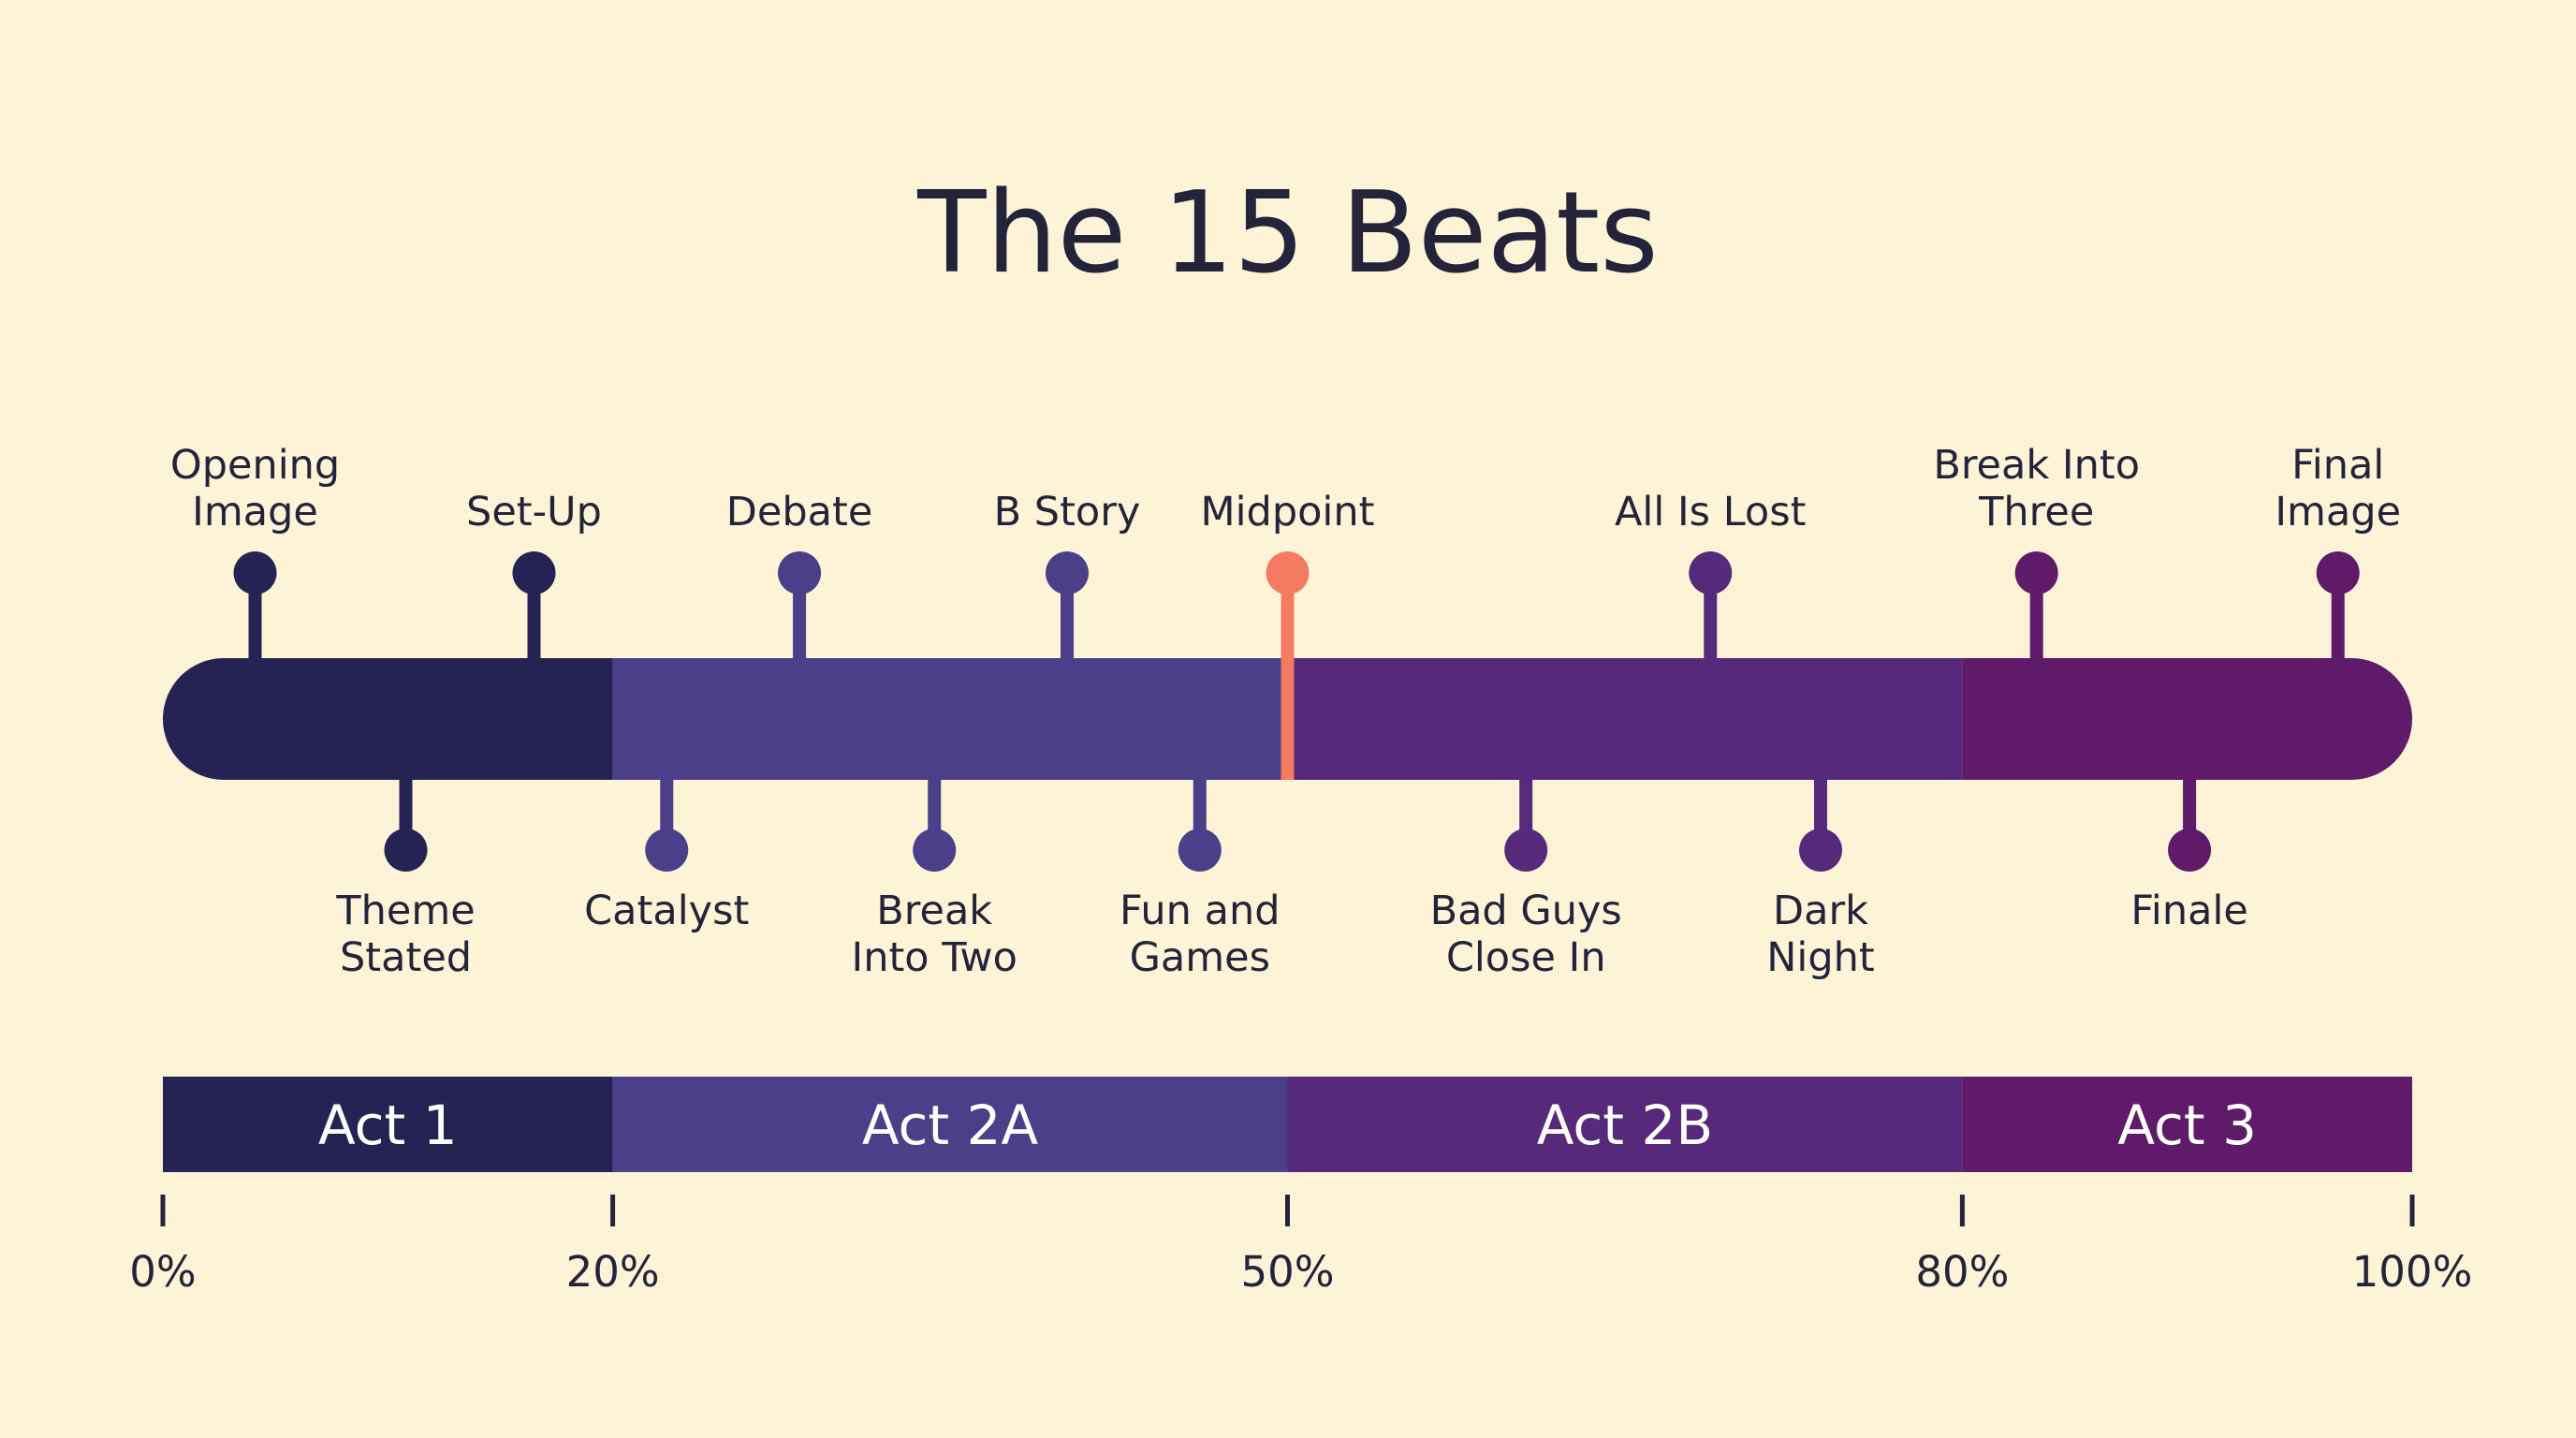 The width and height of the screenshot is (2576, 1438). I want to click on act-label: Act 2B, so click(1625, 1125).